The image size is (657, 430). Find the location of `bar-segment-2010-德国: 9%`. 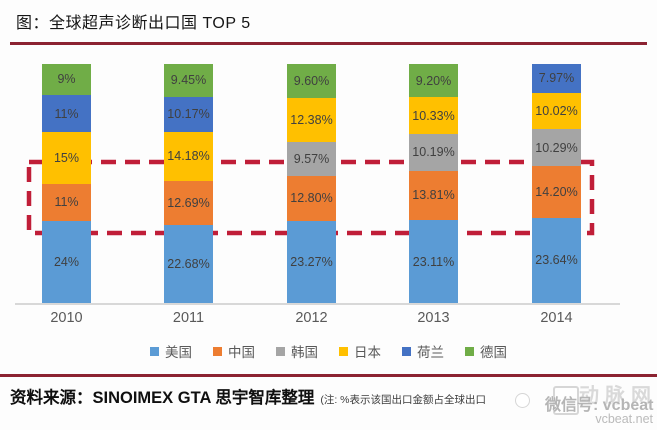

bar-segment-2010-德国: 9% is located at coordinates (66, 79).